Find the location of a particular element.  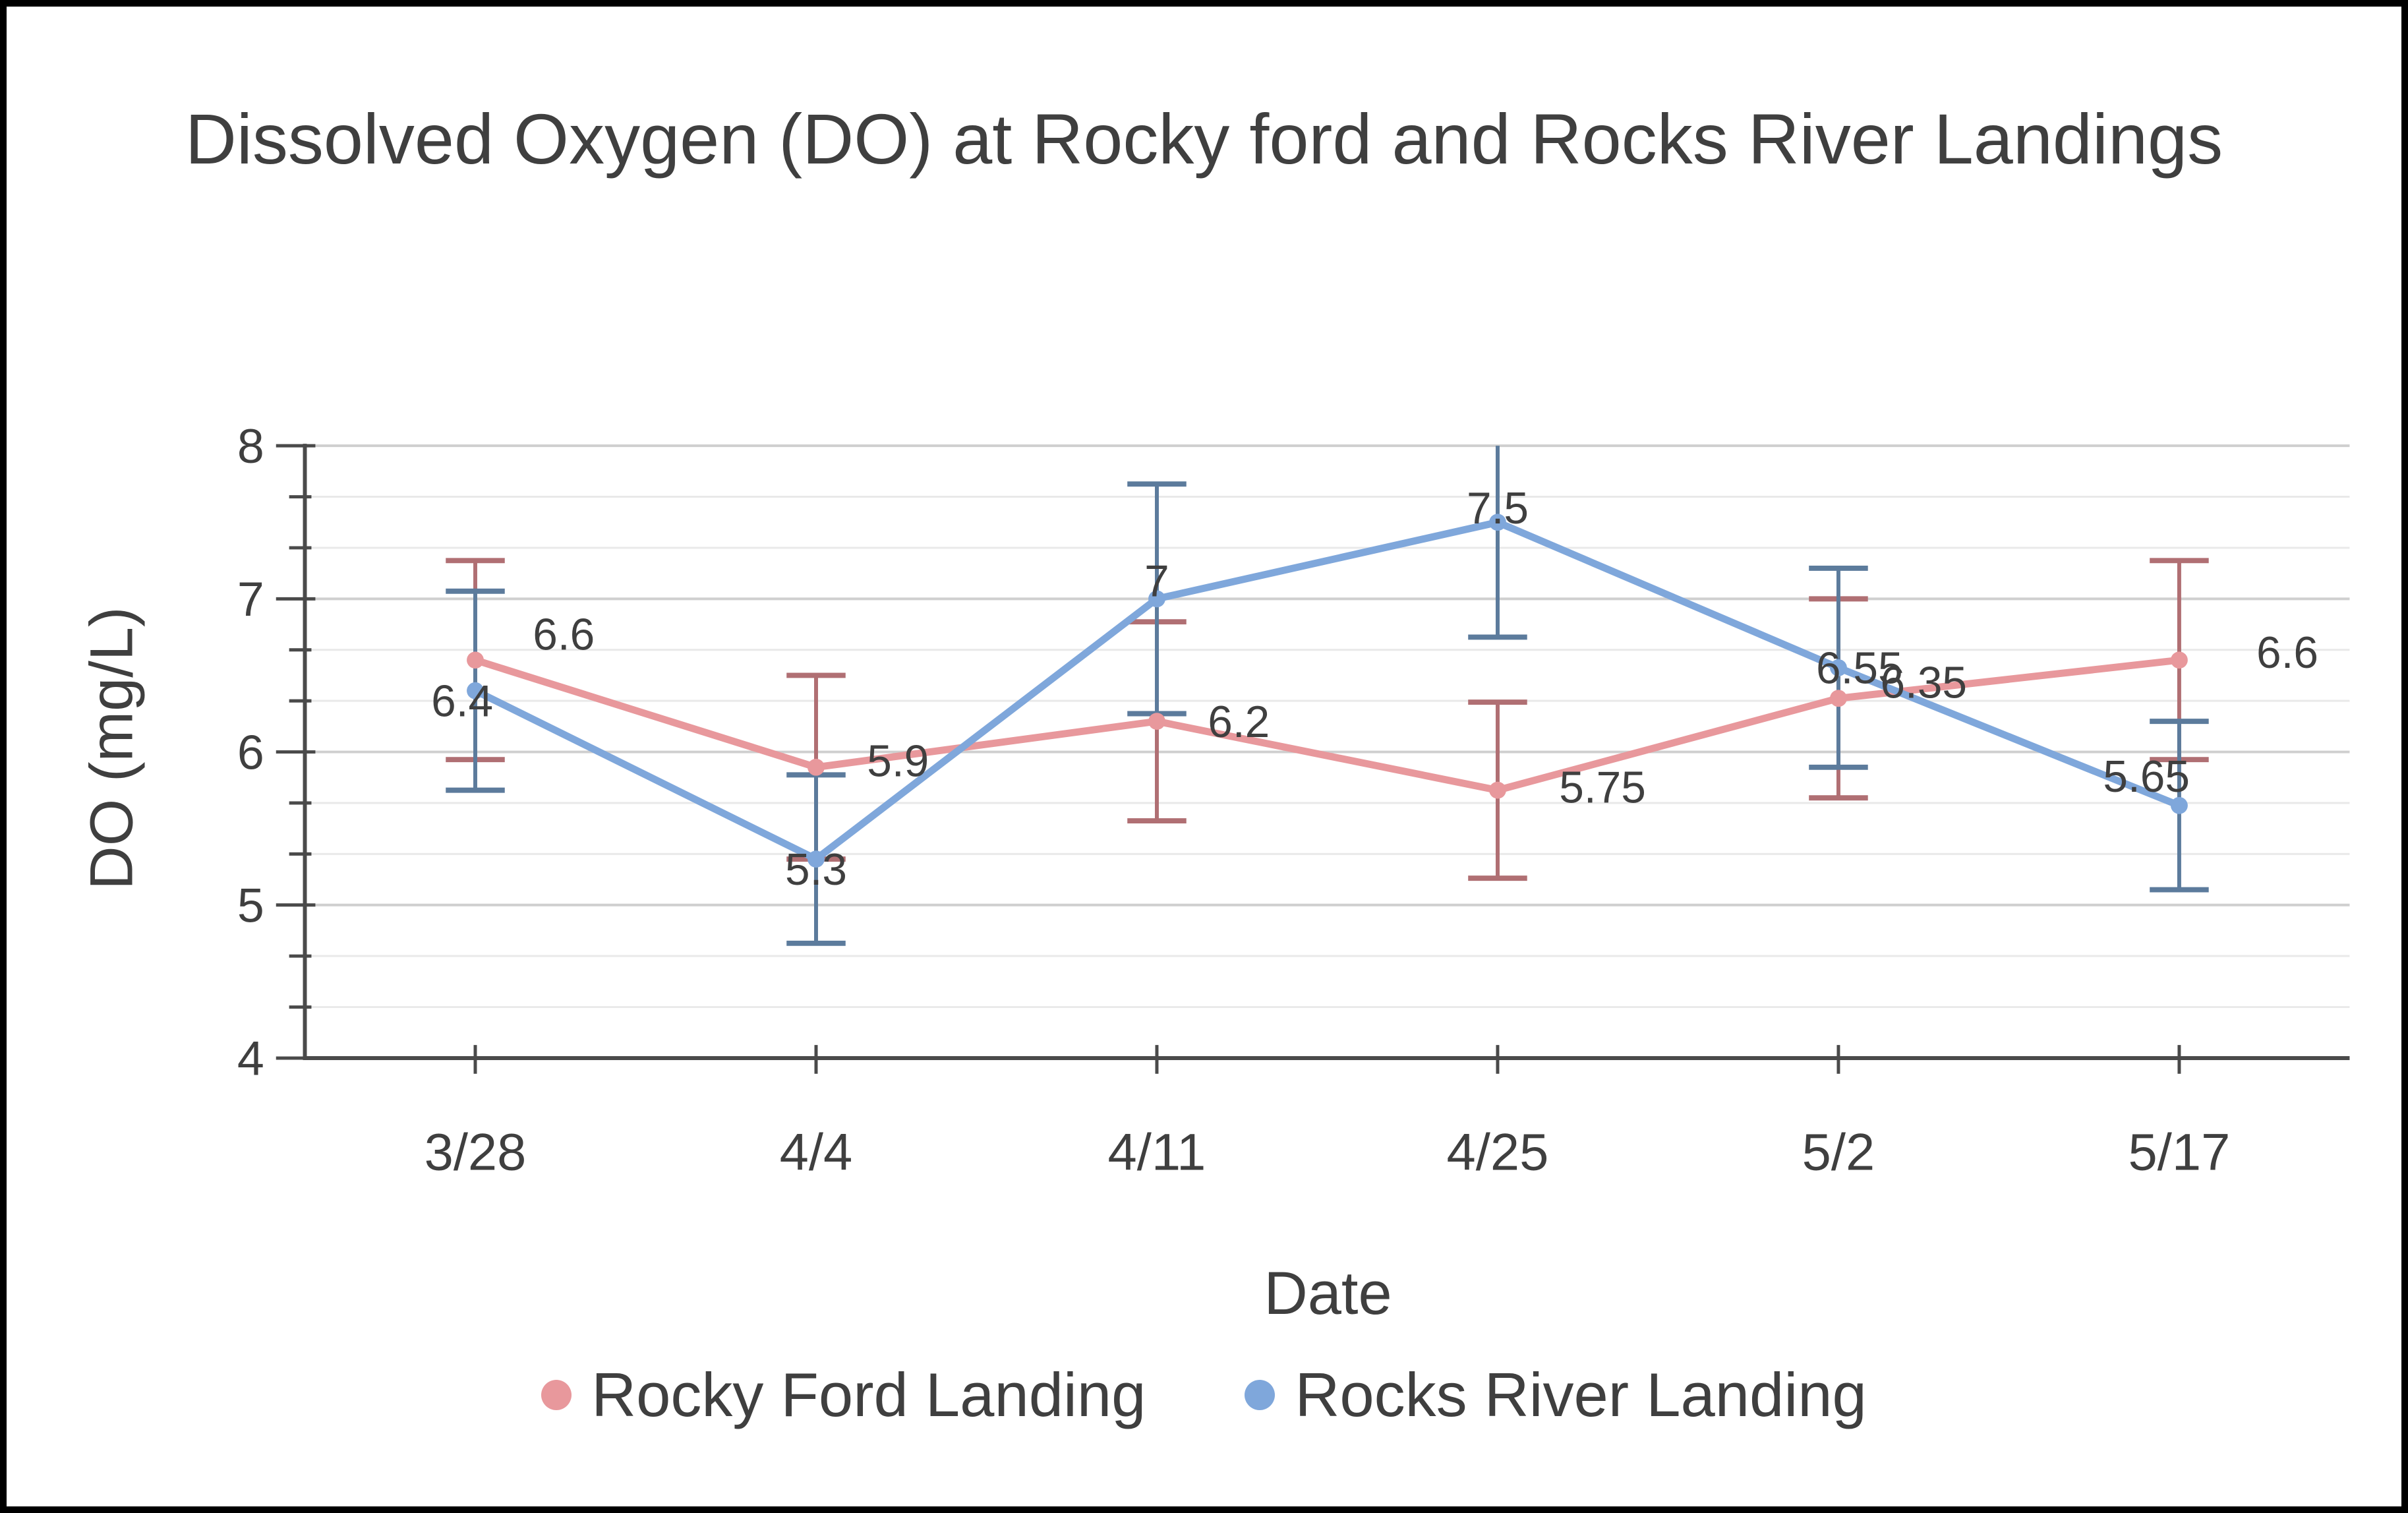

y-tick-label: 6 is located at coordinates (250, 752).